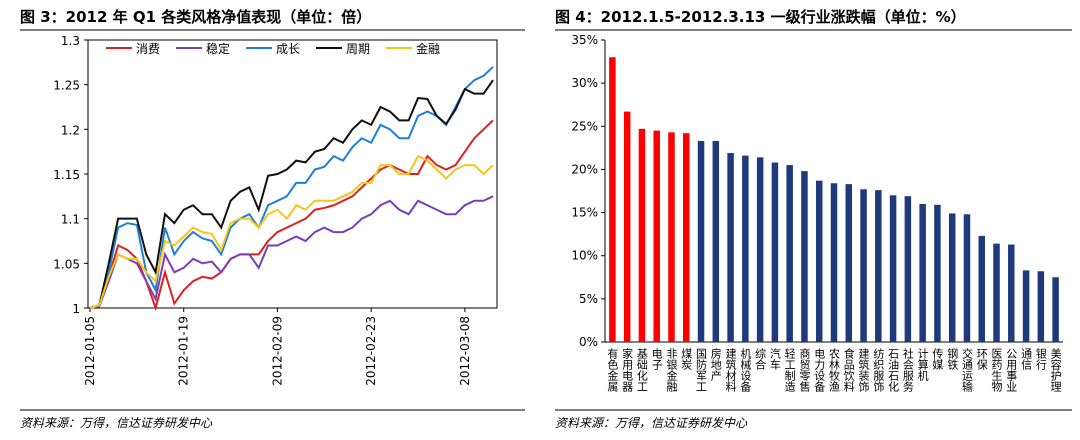 This screenshot has height=440, width=1080. I want to click on y-tick-label: 1, so click(76, 309).